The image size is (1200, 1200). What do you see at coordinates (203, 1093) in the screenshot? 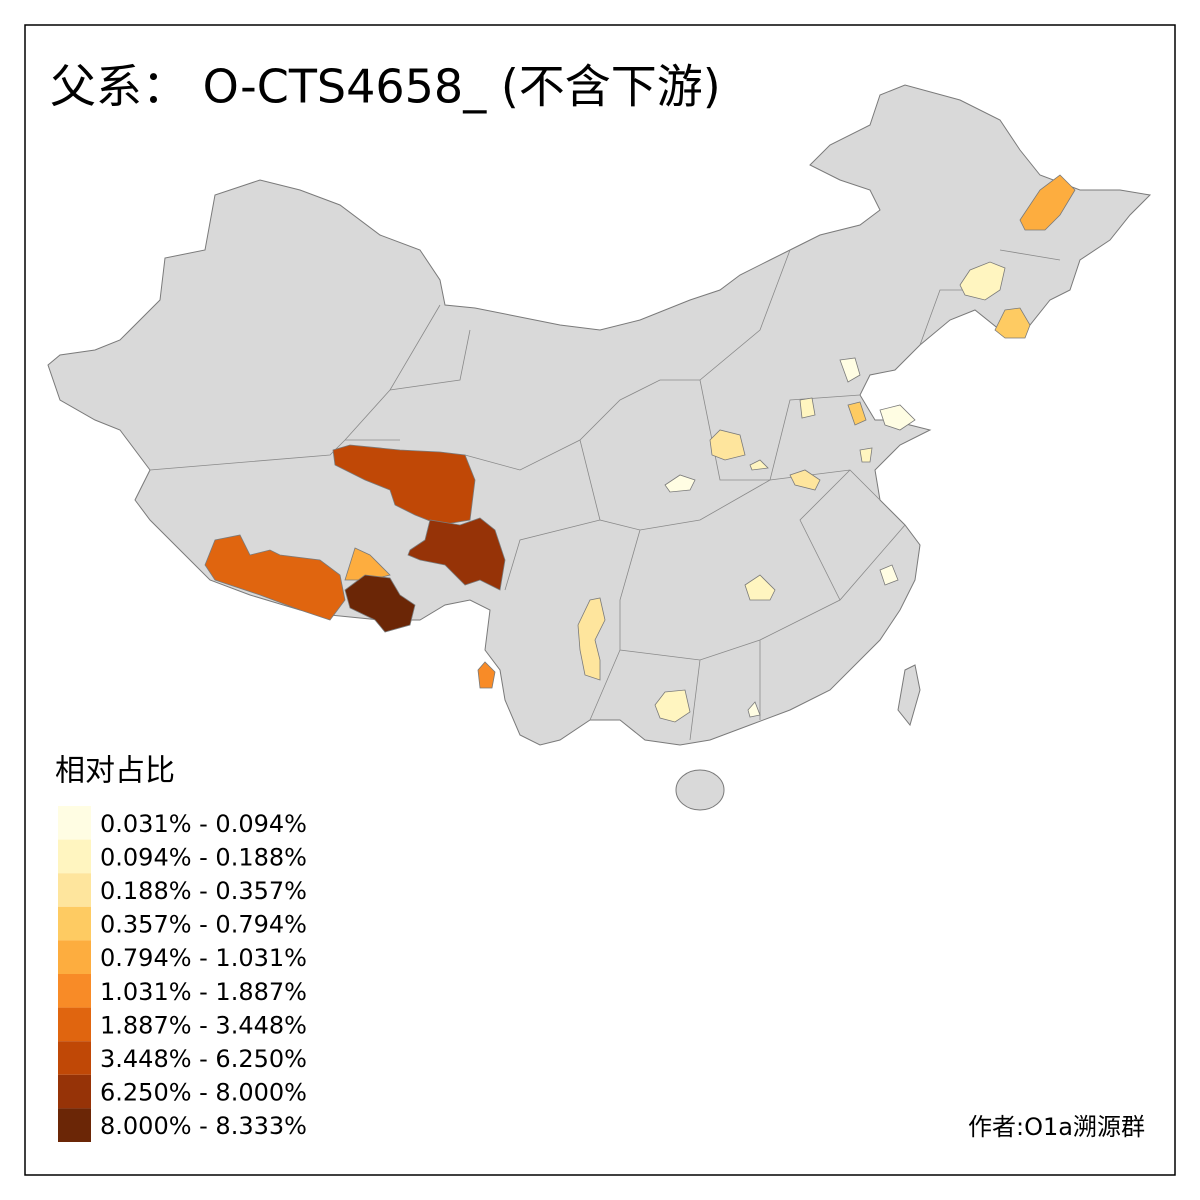
I see `legend-label: 6.250% - 8.000%` at bounding box center [203, 1093].